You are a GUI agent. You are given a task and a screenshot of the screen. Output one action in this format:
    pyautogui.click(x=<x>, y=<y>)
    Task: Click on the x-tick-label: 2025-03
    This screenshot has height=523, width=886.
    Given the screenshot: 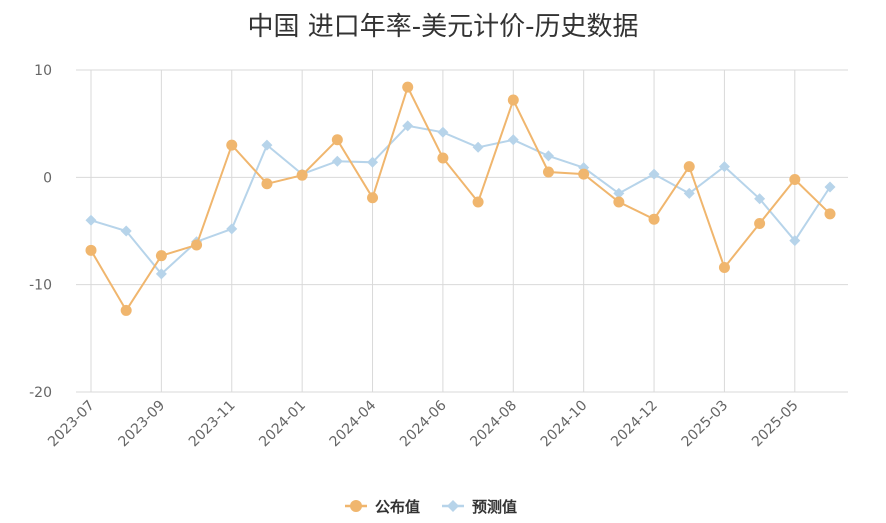 What is the action you would take?
    pyautogui.click(x=705, y=424)
    